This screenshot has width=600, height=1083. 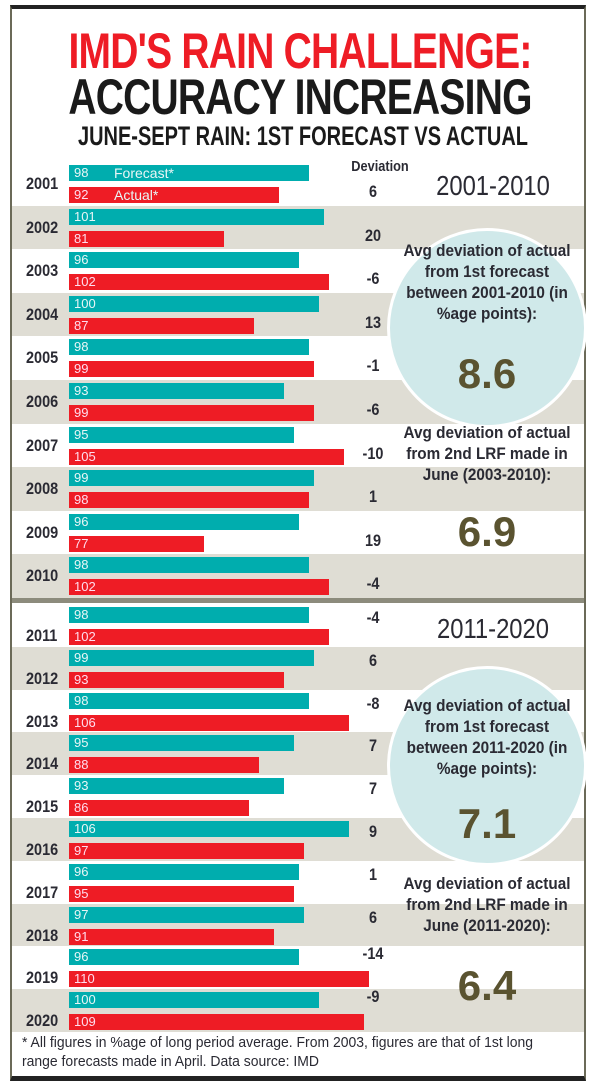 What do you see at coordinates (81, 679) in the screenshot?
I see `actual-value-label: 93` at bounding box center [81, 679].